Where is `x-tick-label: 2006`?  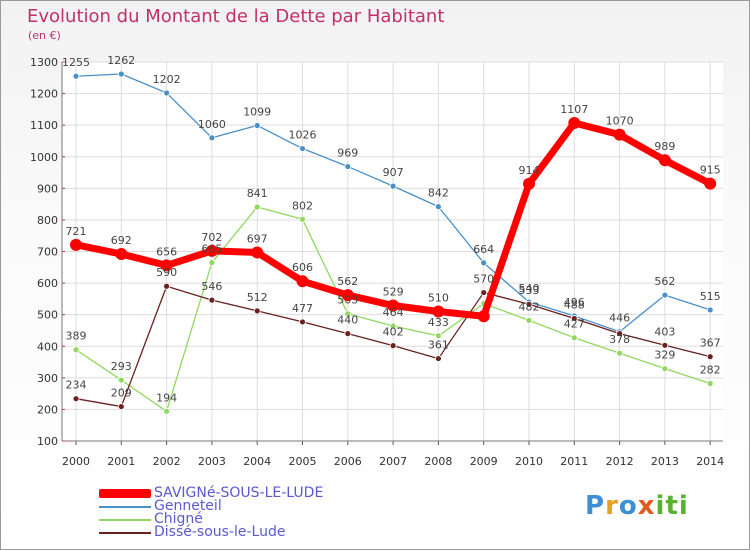
x-tick-label: 2006 is located at coordinates (348, 461).